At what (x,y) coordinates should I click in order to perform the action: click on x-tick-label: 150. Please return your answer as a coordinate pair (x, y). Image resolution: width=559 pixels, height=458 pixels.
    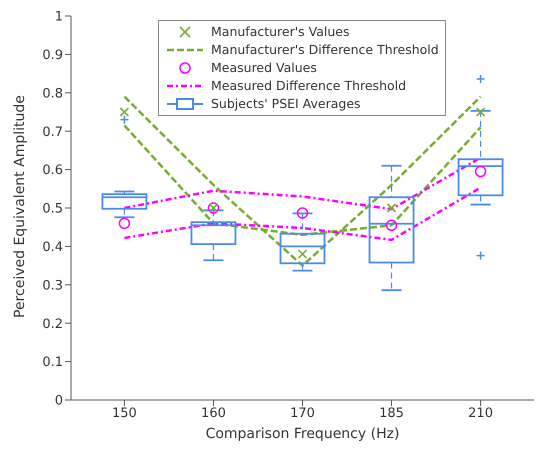
    Looking at the image, I should click on (124, 414).